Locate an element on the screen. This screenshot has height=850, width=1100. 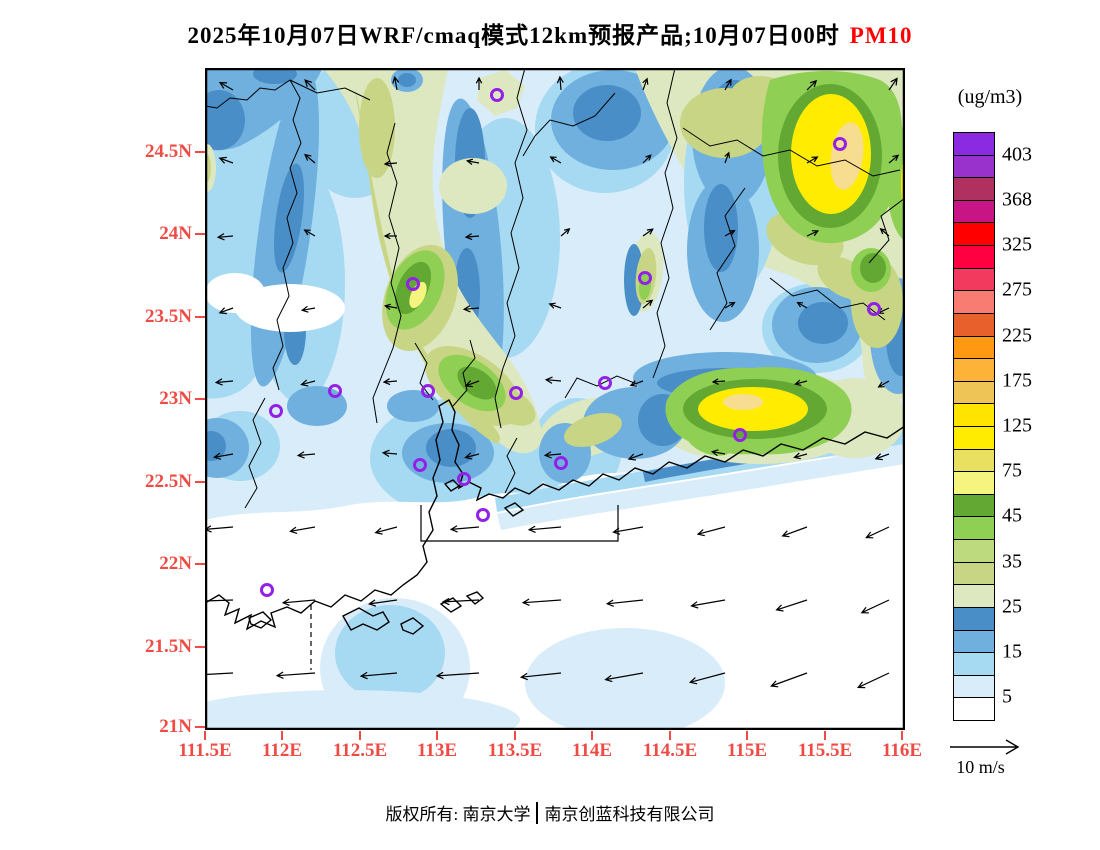
footer-divider-icon is located at coordinates (537, 812).